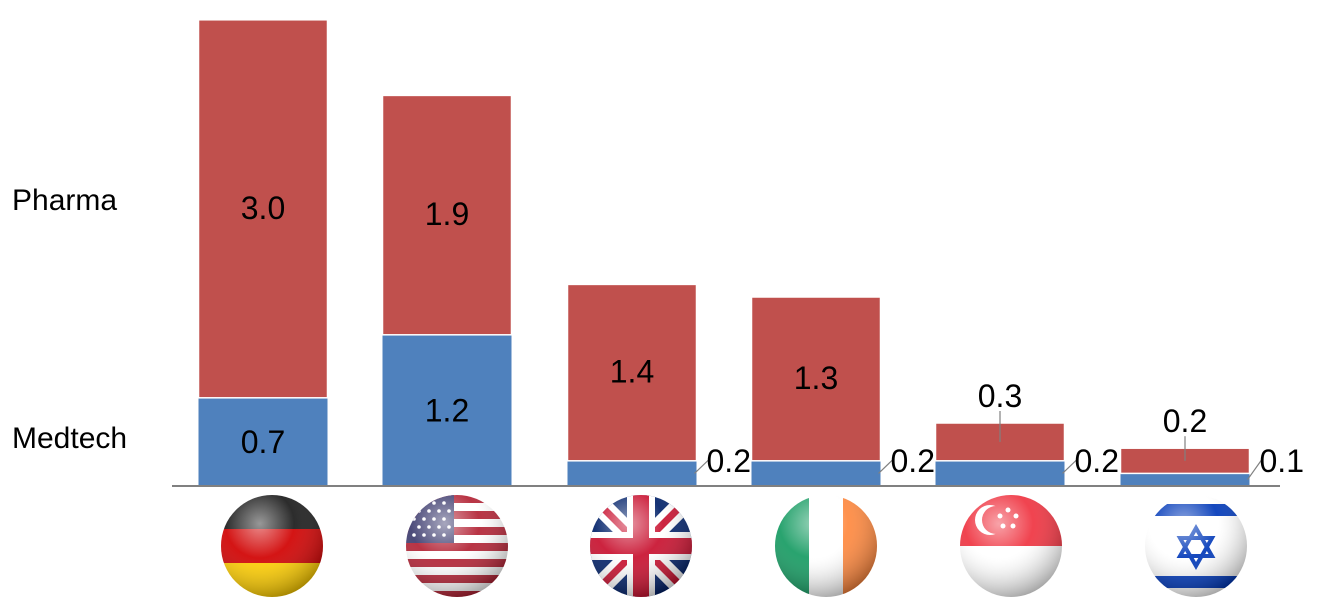 The width and height of the screenshot is (1318, 597). I want to click on israel-flag-icon, so click(1196, 546).